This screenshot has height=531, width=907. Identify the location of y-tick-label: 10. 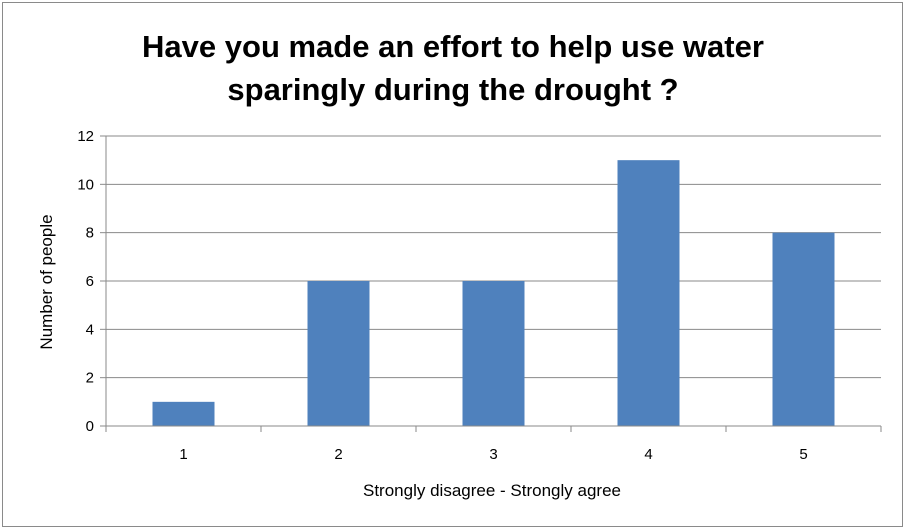
(85, 184).